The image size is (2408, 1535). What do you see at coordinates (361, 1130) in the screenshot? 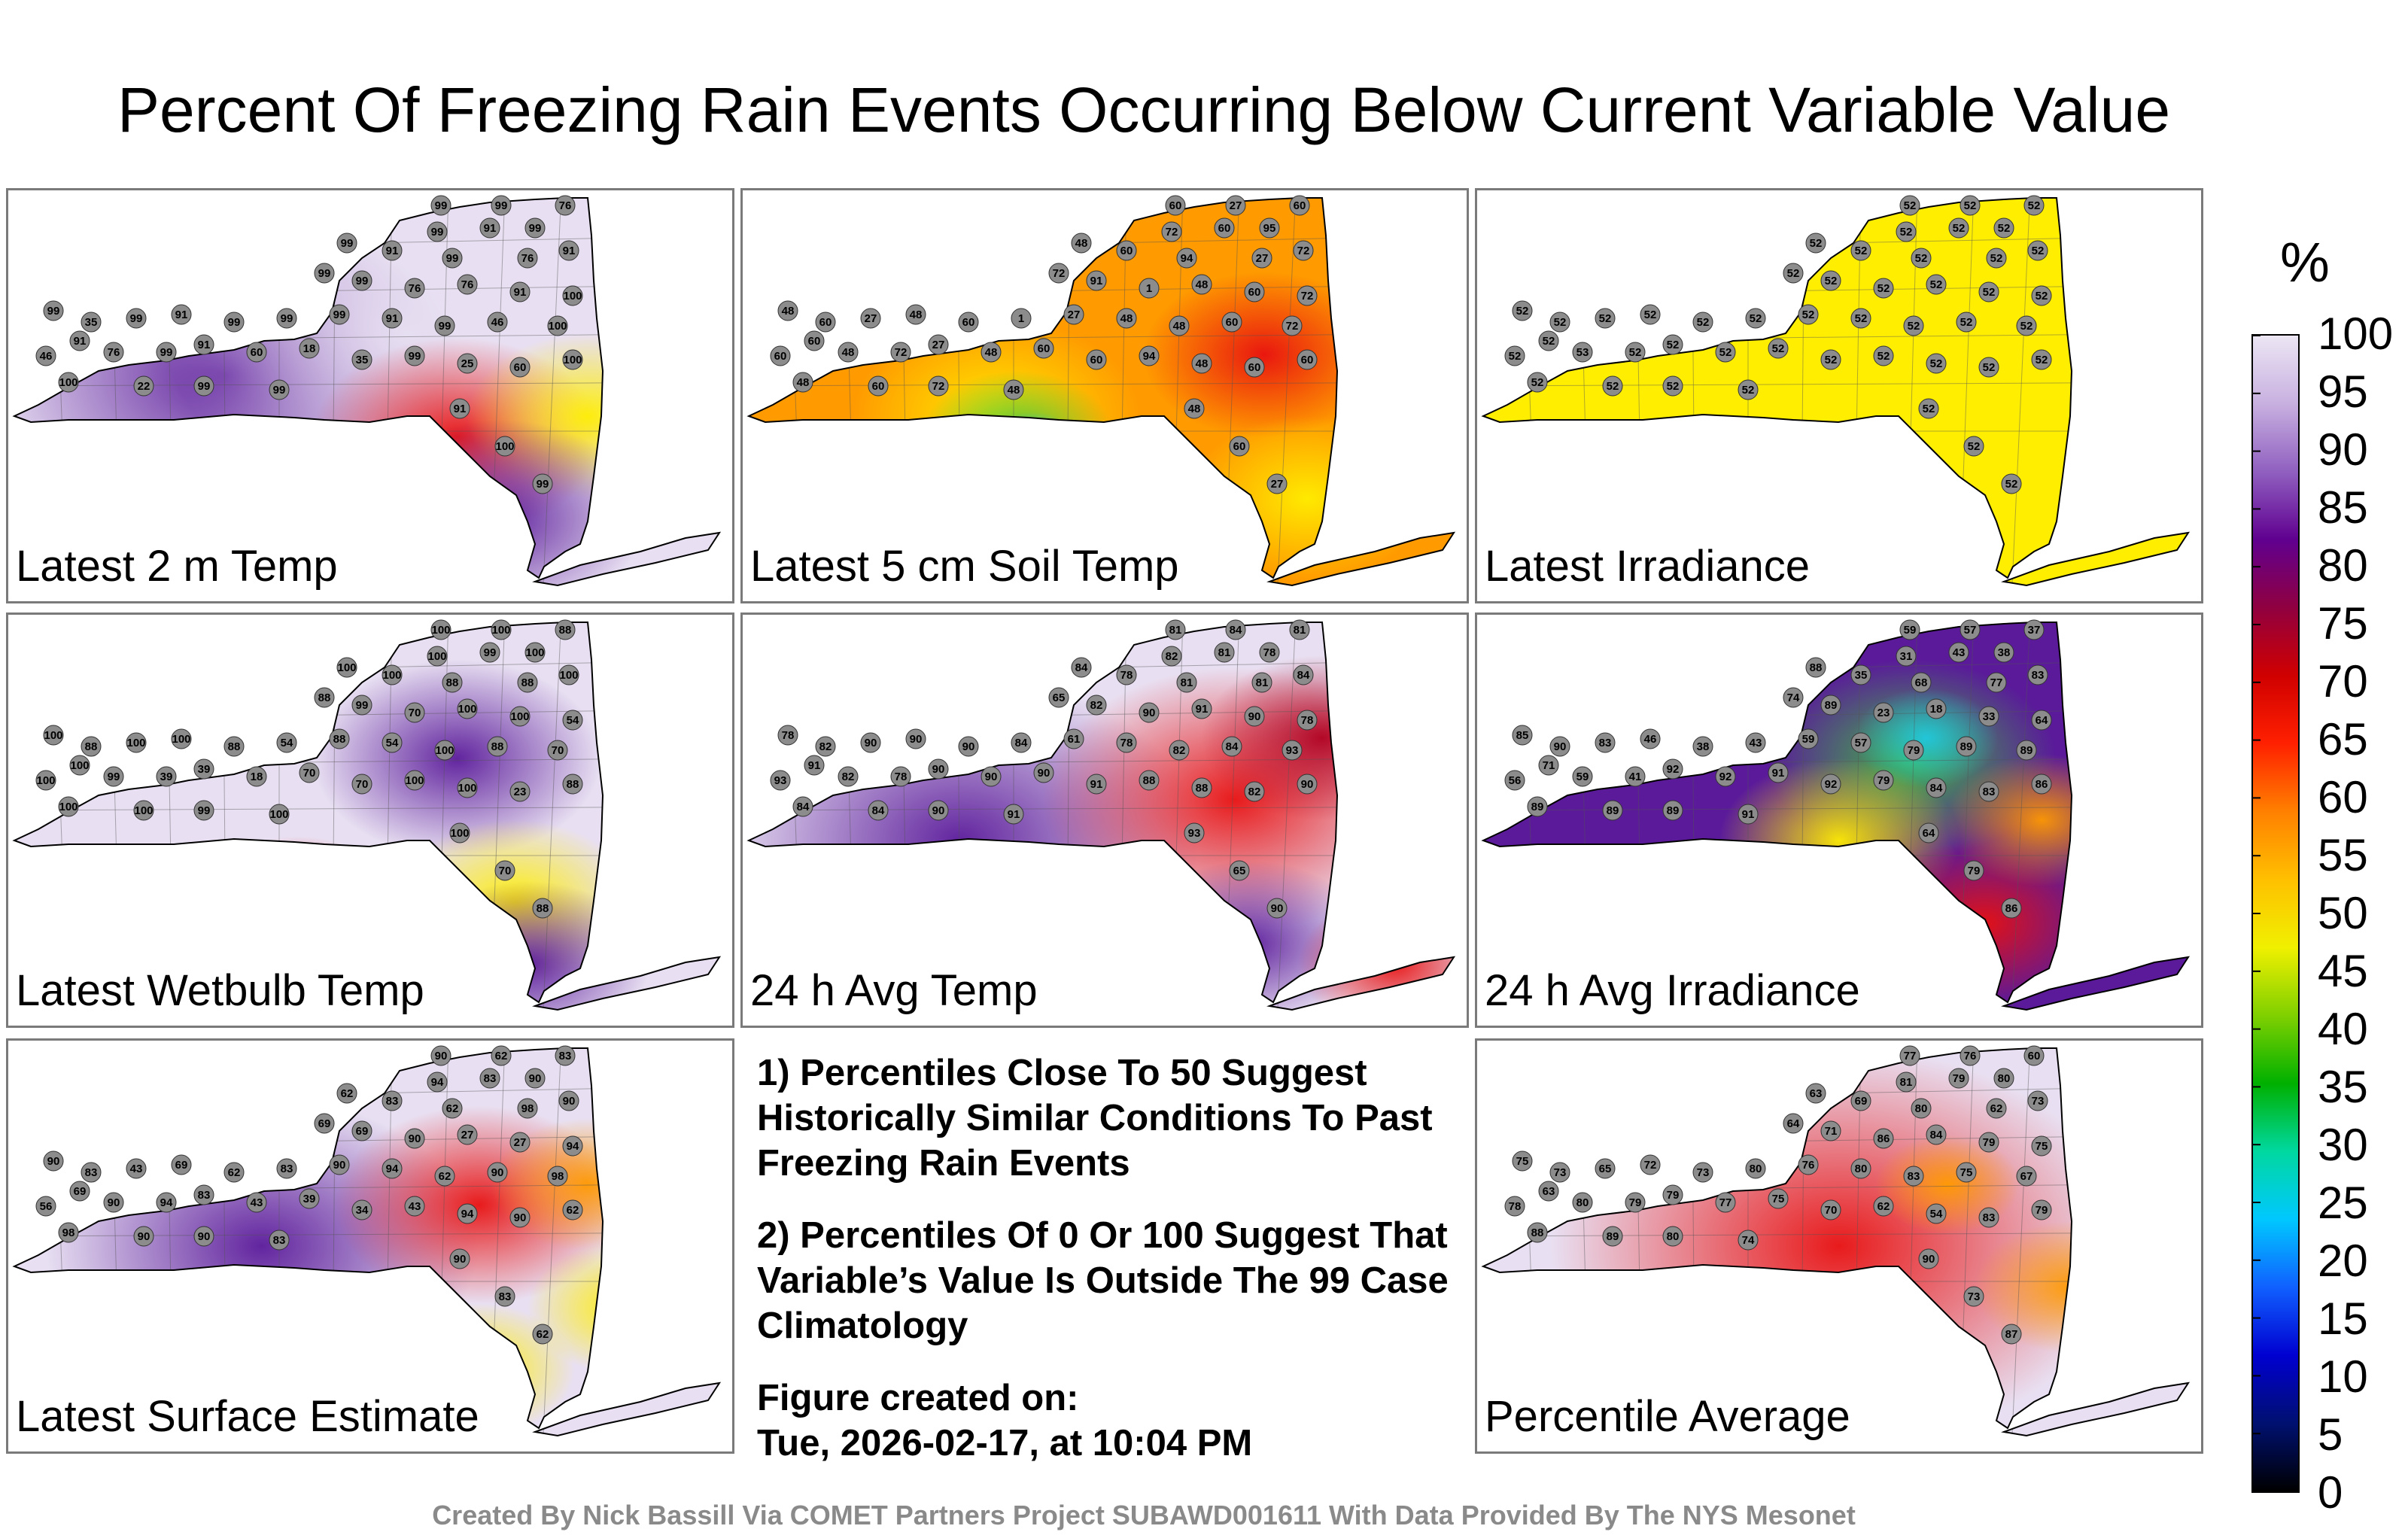
I see `station-marker: 69` at bounding box center [361, 1130].